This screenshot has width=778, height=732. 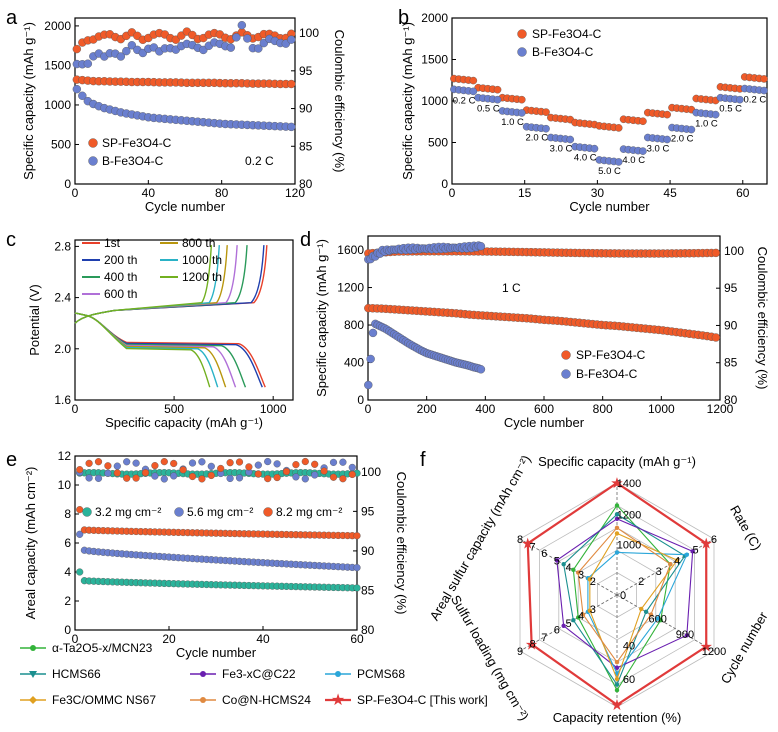 What do you see at coordinates (607, 374) in the screenshot?
I see `d-legend-b: B-Fe3O4-C` at bounding box center [607, 374].